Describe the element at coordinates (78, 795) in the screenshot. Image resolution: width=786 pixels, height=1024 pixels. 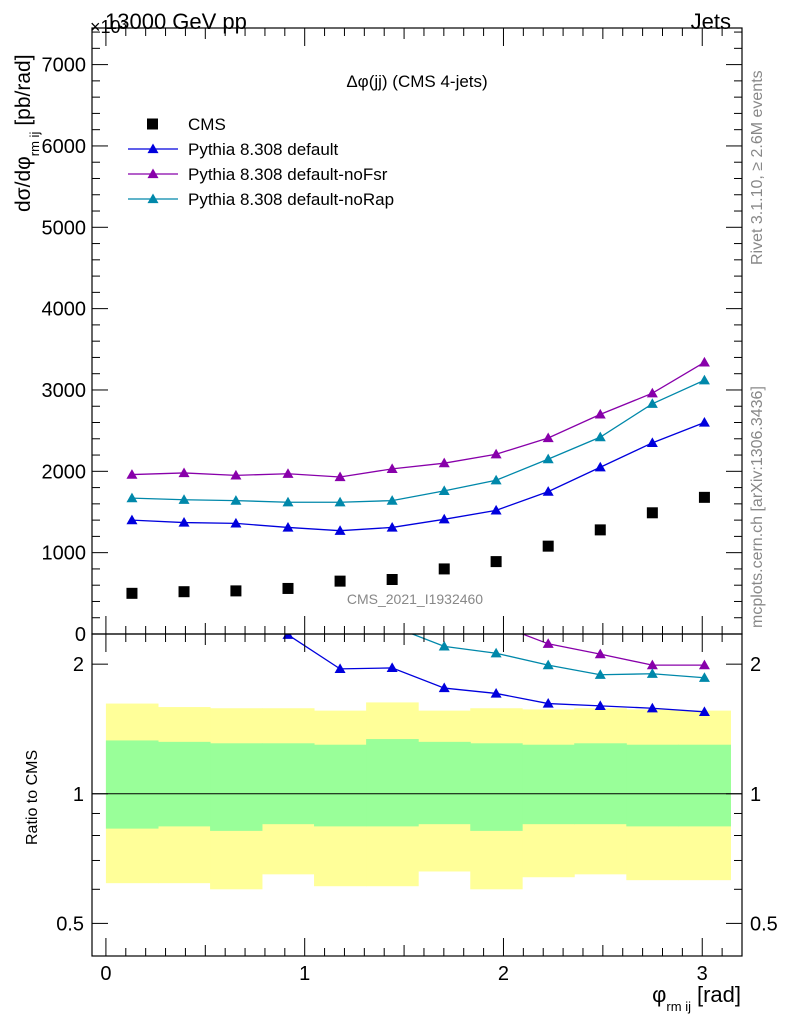
I see `ratio-y-tick-label: 1` at that location.